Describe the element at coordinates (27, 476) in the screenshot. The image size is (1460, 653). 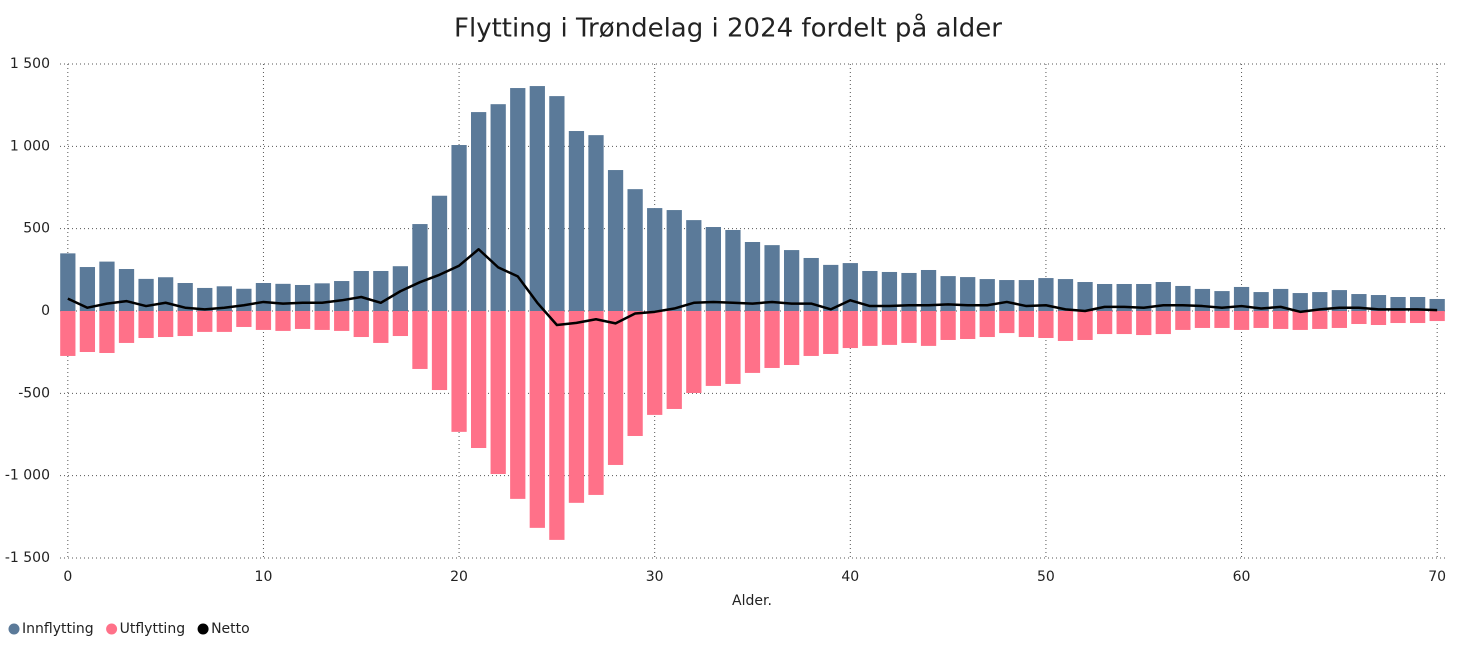
I see `y-tick-label: -1 000` at that location.